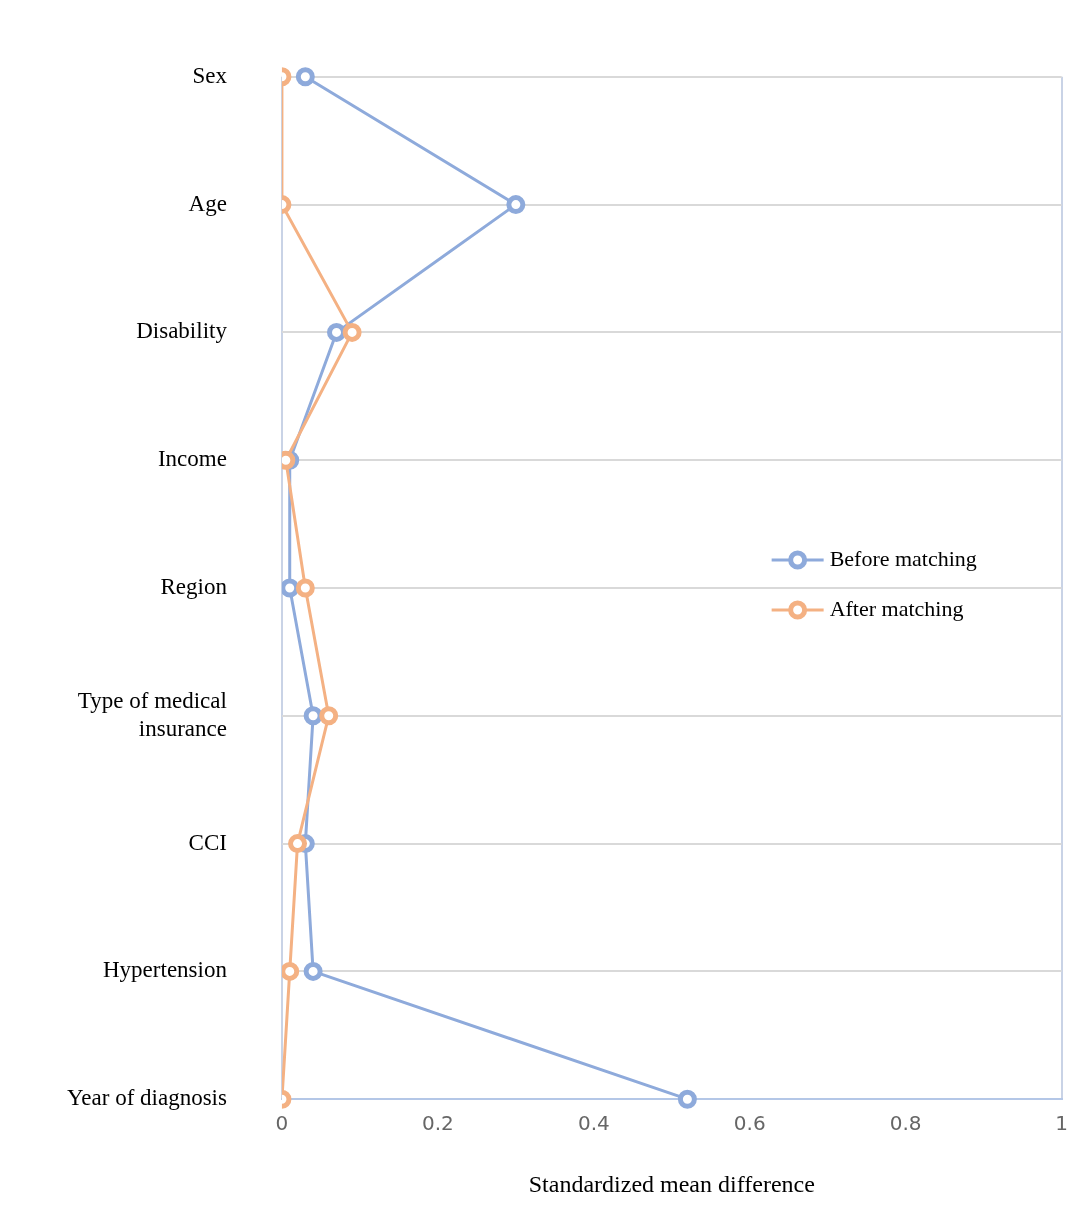 The width and height of the screenshot is (1090, 1216). What do you see at coordinates (1061, 1123) in the screenshot?
I see `x-tick-label: 1` at bounding box center [1061, 1123].